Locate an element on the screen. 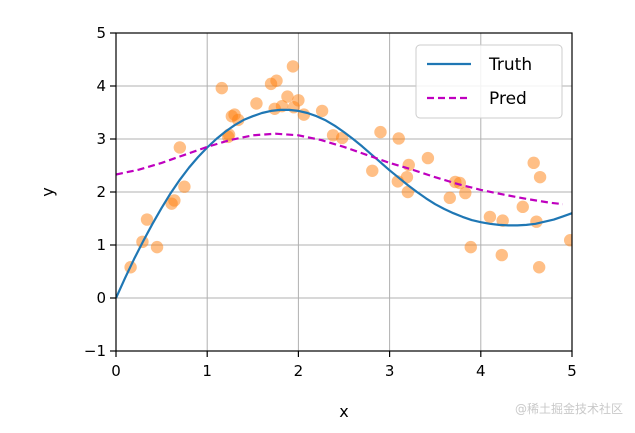 The height and width of the screenshot is (433, 635). x-tick-label: 1 is located at coordinates (207, 371).